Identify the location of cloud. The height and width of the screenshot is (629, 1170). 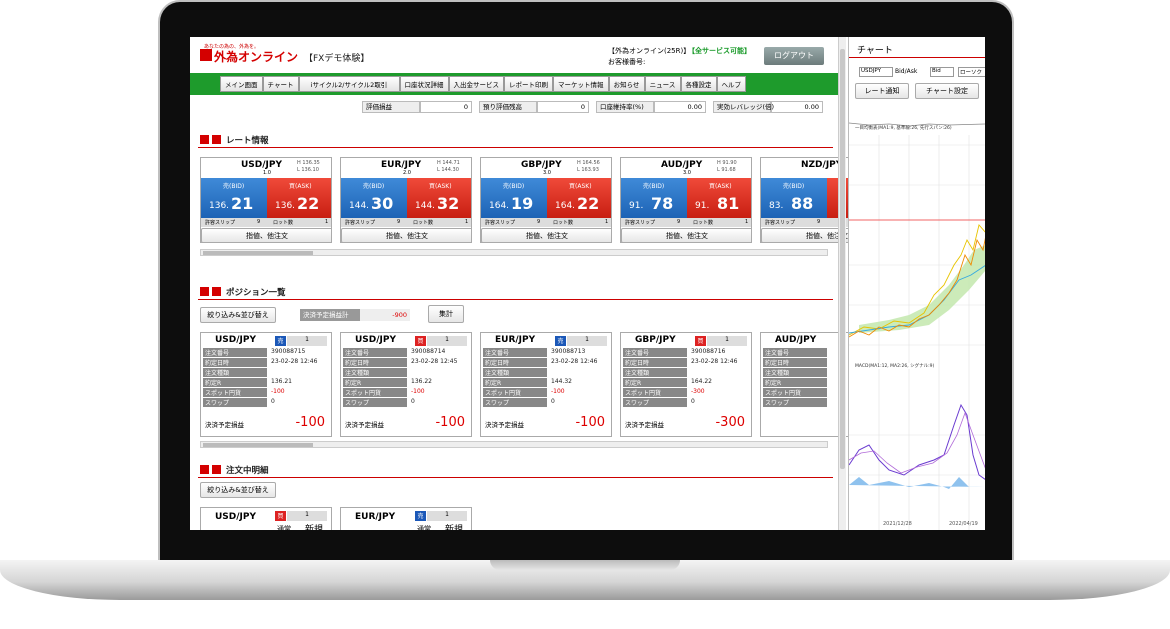
(922, 289).